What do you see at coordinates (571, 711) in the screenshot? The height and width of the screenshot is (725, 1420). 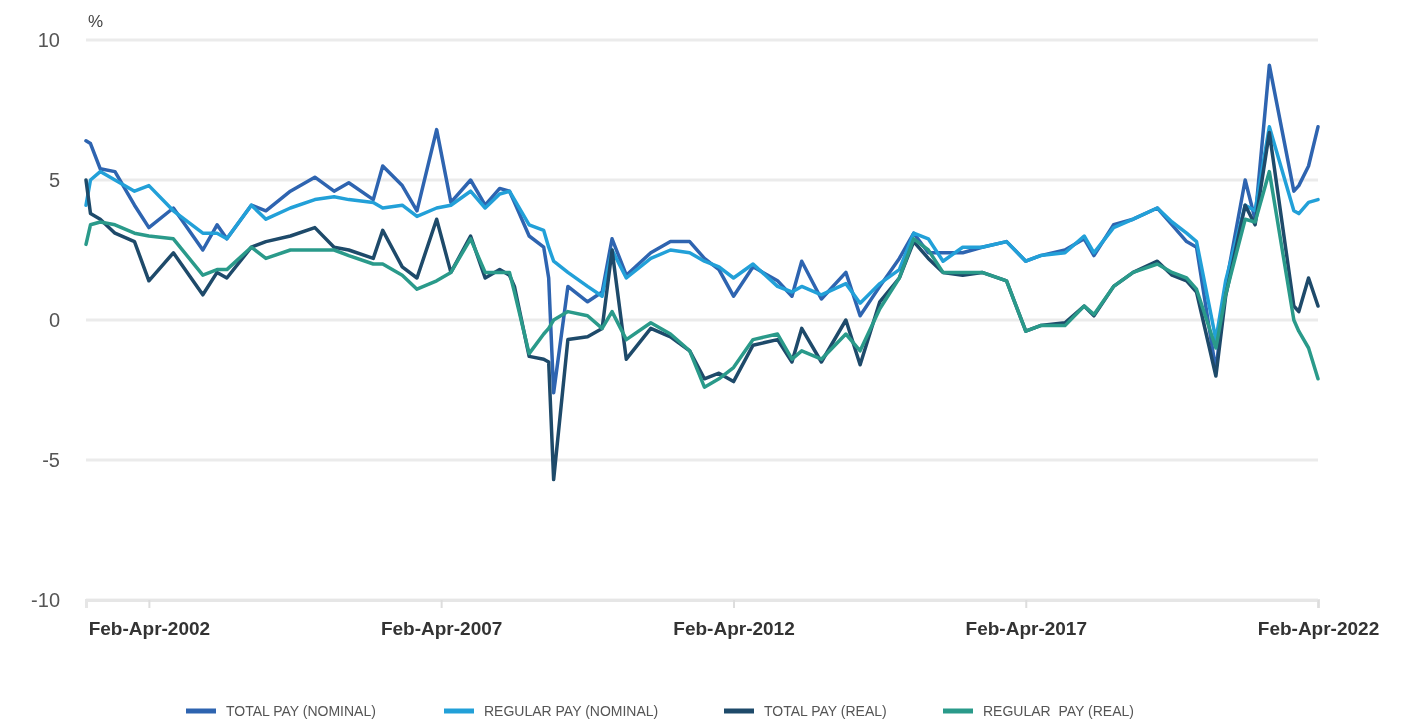 I see `legend-label: REGULAR PAY (NOMINAL)` at bounding box center [571, 711].